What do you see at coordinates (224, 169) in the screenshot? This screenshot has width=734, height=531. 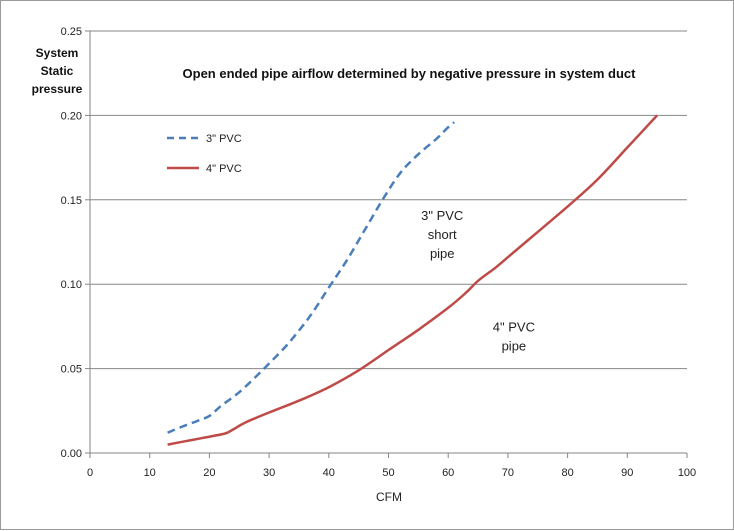 I see `legend-label-4in: 4" PVC` at bounding box center [224, 169].